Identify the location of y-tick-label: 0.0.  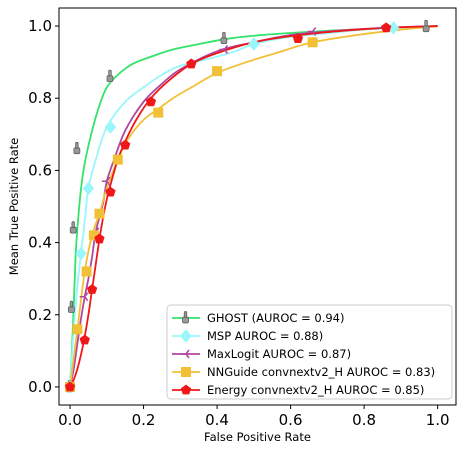
(40, 387).